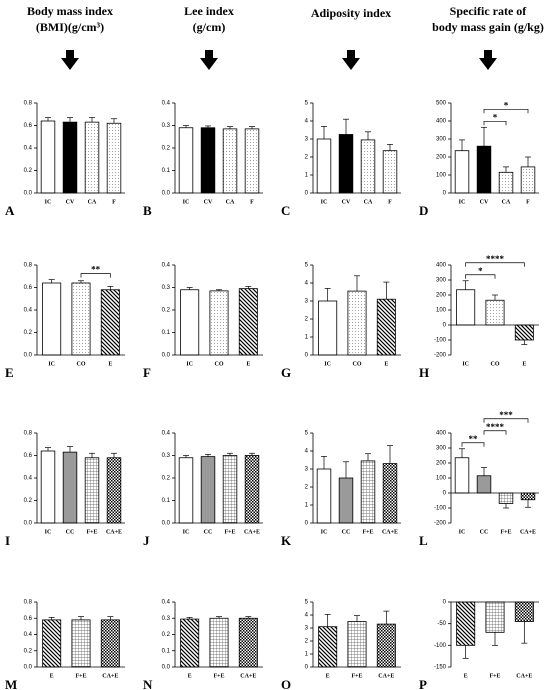 This screenshot has width=550, height=690. Describe the element at coordinates (423, 540) in the screenshot. I see `panel-letter: L` at that location.